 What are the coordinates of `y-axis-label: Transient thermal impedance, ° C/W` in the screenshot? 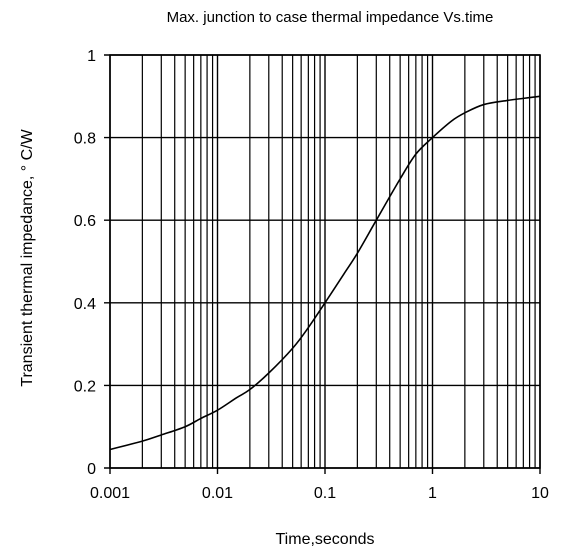 It's located at (27, 257).